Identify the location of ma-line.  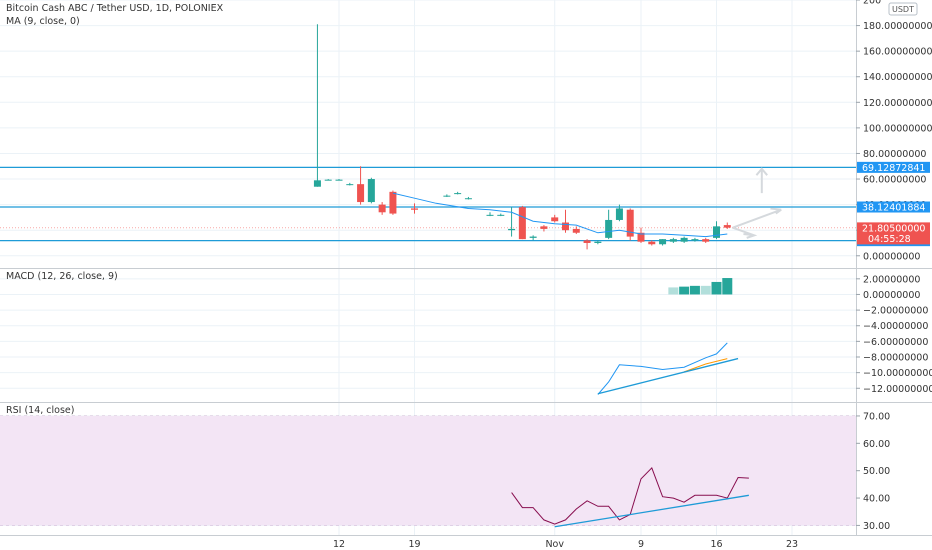
(560, 215).